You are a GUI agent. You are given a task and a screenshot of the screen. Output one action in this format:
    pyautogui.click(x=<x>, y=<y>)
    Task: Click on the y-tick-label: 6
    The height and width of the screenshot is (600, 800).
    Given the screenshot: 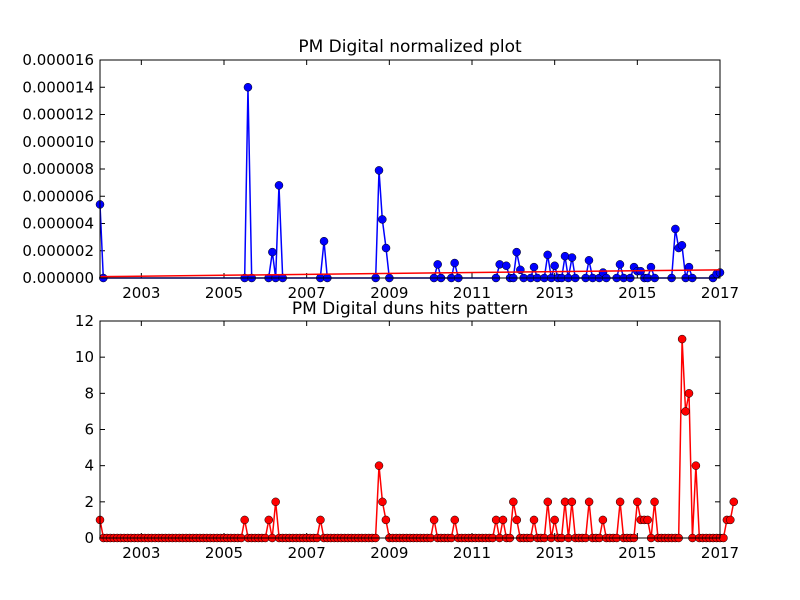 What is the action you would take?
    pyautogui.click(x=89, y=430)
    